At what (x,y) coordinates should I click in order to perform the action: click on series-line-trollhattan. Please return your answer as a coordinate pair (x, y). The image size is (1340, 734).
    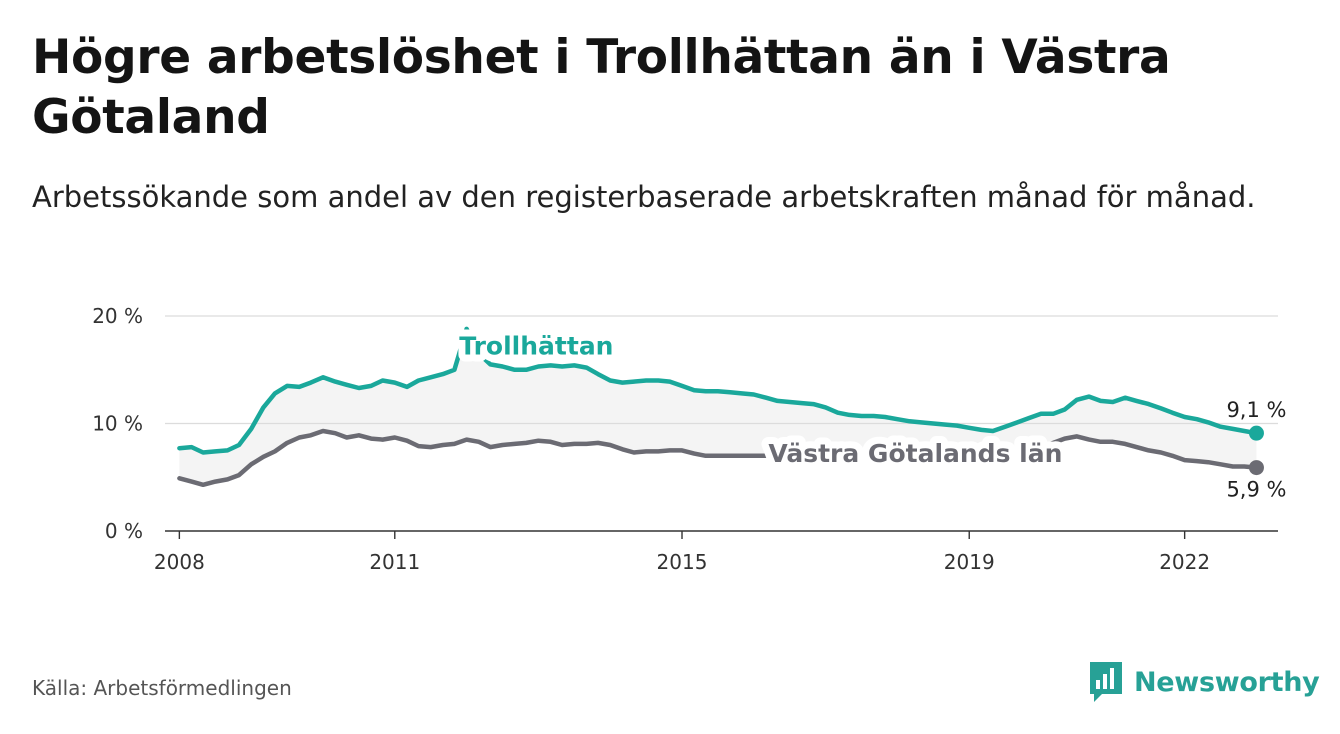
    Looking at the image, I should click on (718, 390).